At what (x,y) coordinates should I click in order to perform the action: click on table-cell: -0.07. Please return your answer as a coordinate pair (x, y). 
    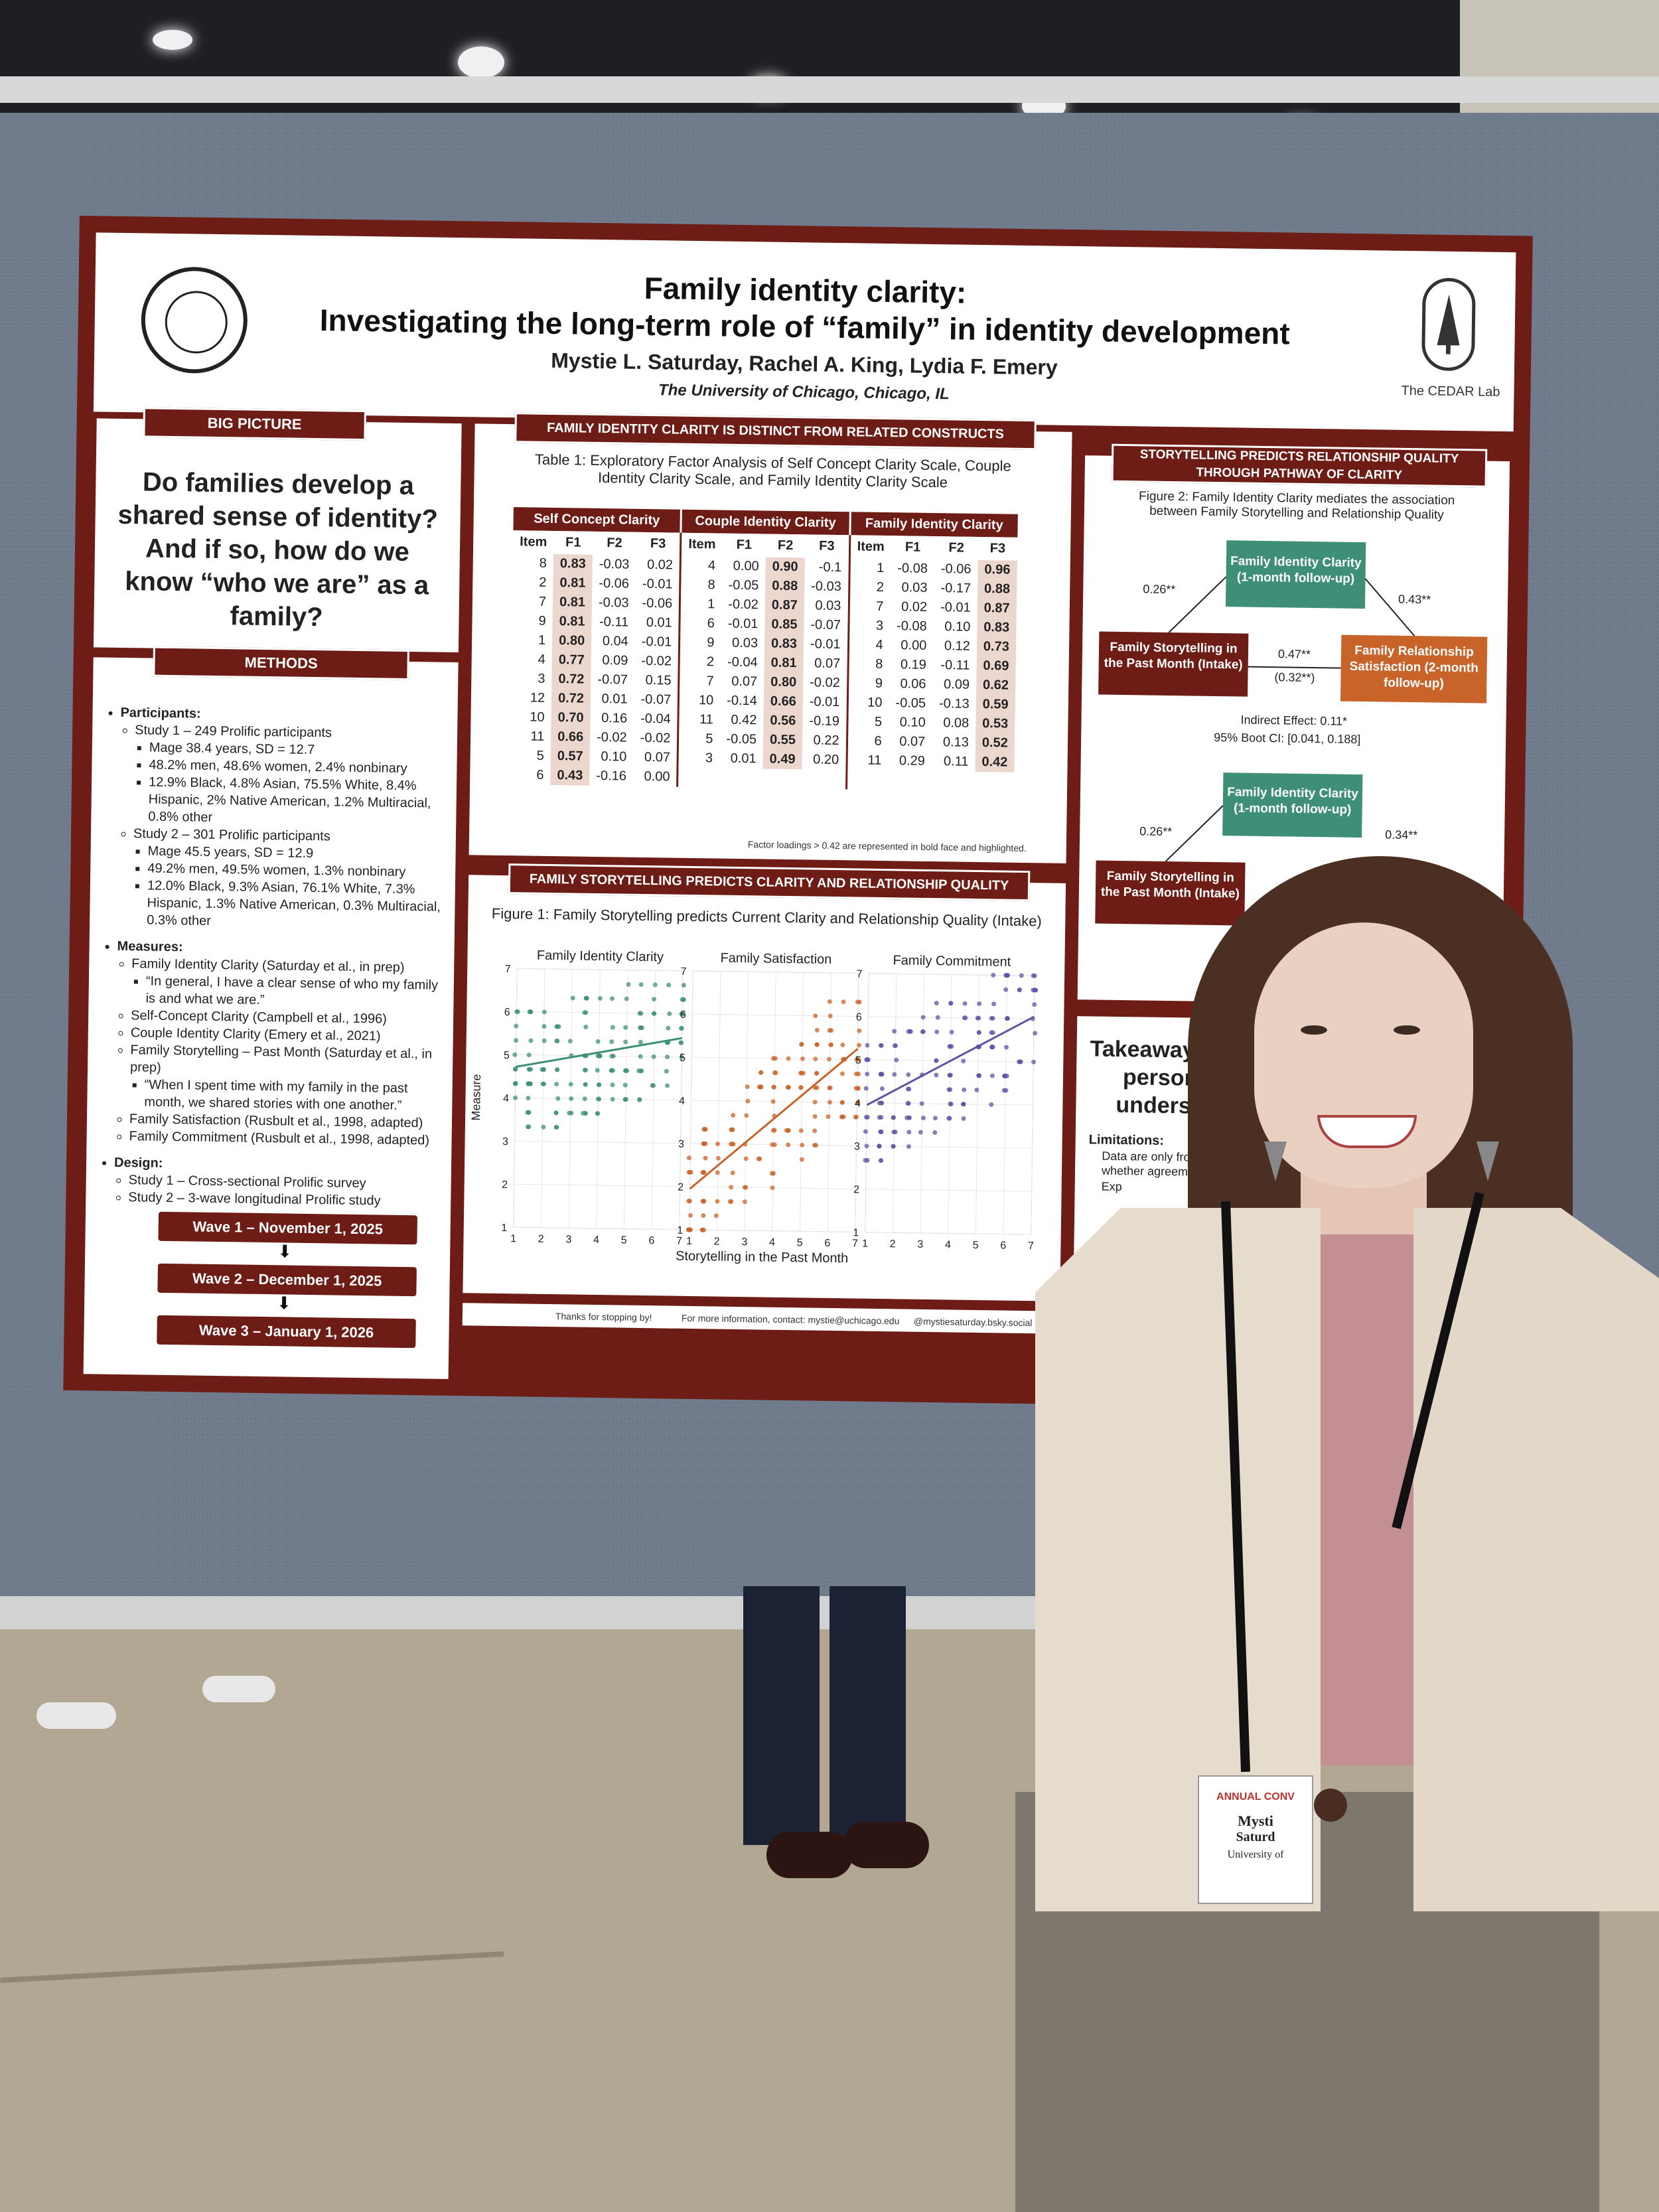
    Looking at the image, I should click on (825, 625).